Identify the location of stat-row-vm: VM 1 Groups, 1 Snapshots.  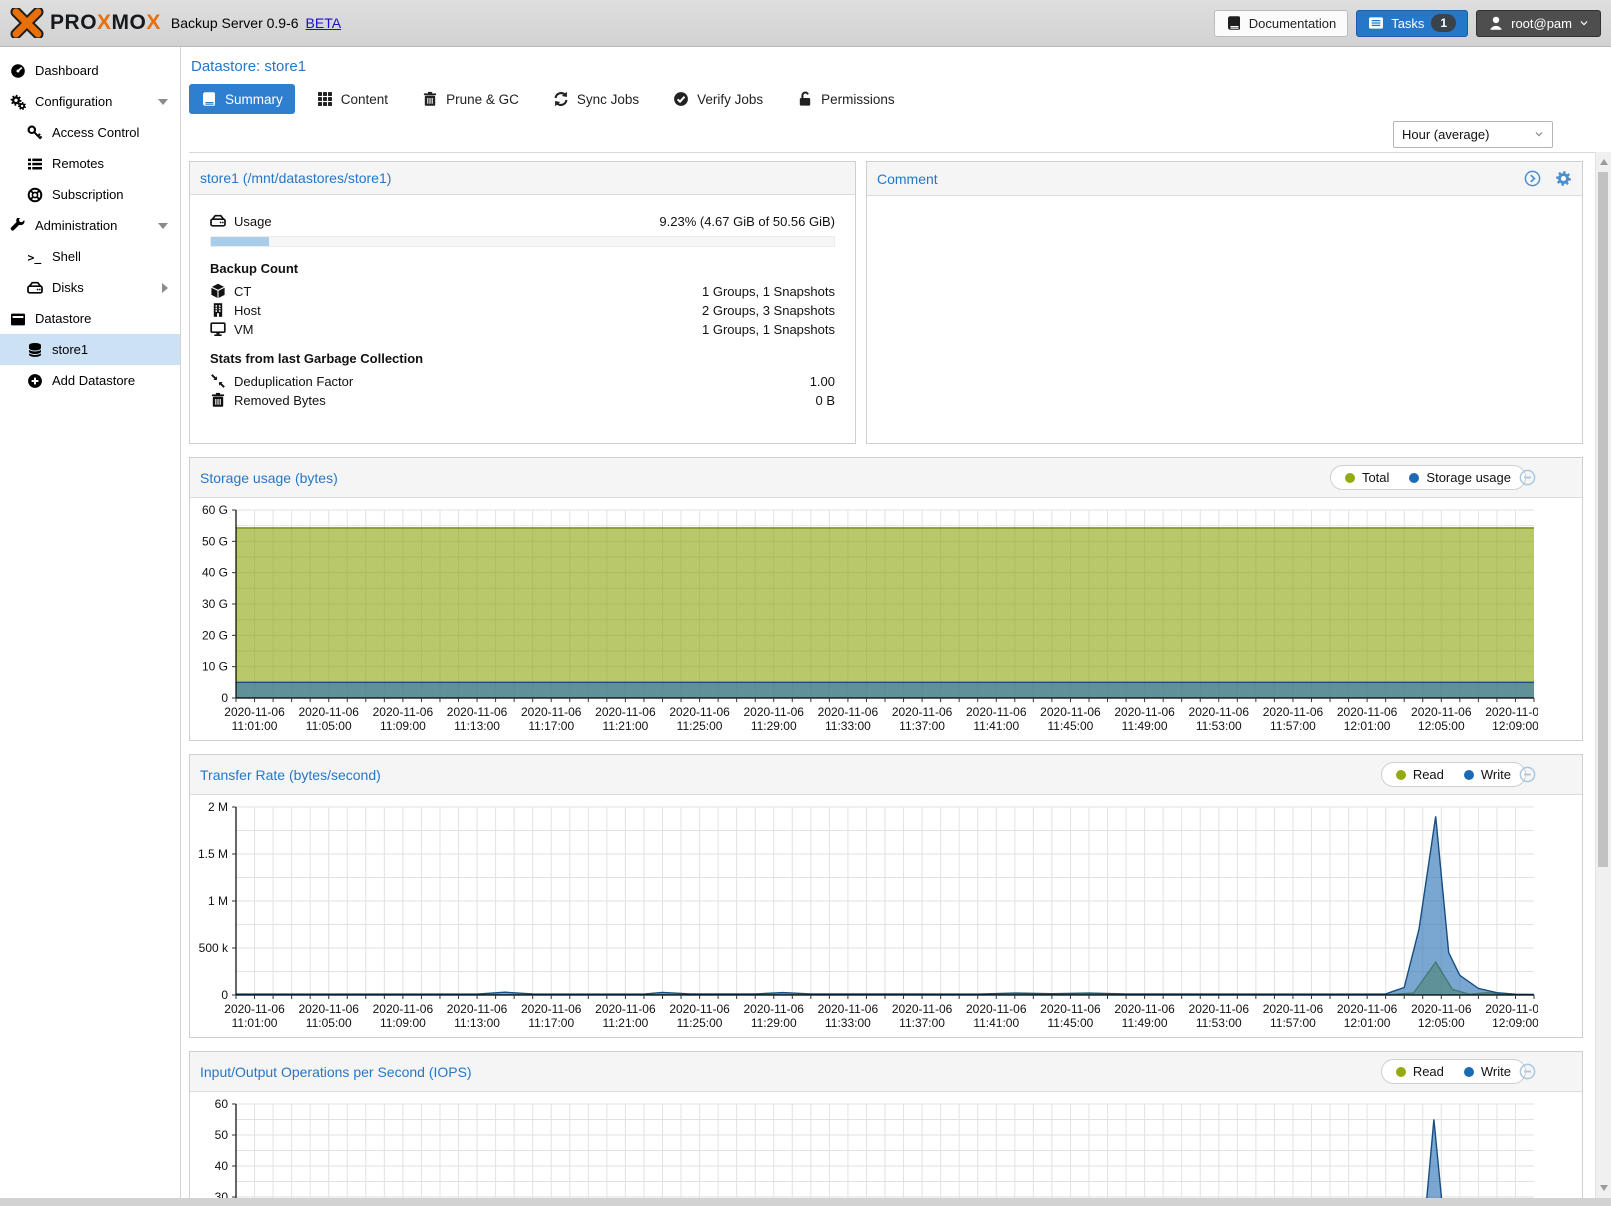
(522, 329).